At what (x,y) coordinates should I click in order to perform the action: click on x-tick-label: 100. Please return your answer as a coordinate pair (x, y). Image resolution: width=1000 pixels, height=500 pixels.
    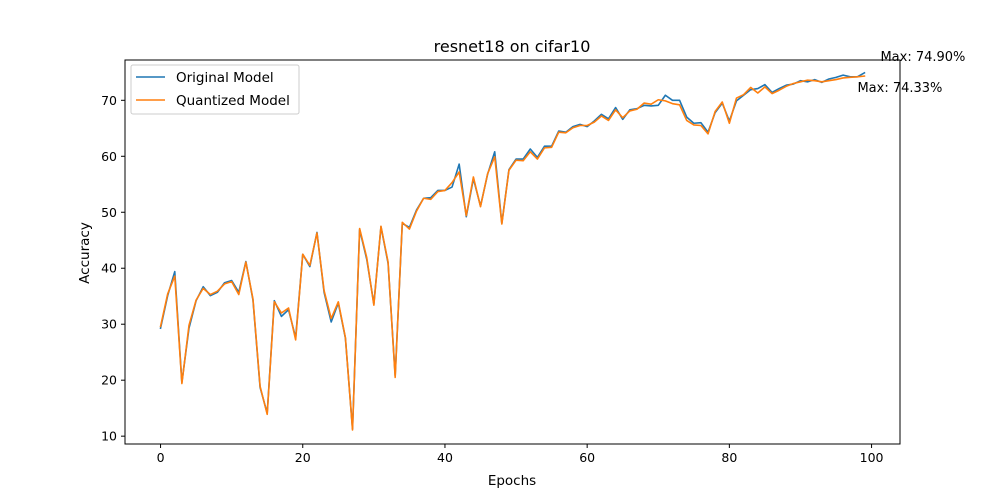
    Looking at the image, I should click on (872, 457).